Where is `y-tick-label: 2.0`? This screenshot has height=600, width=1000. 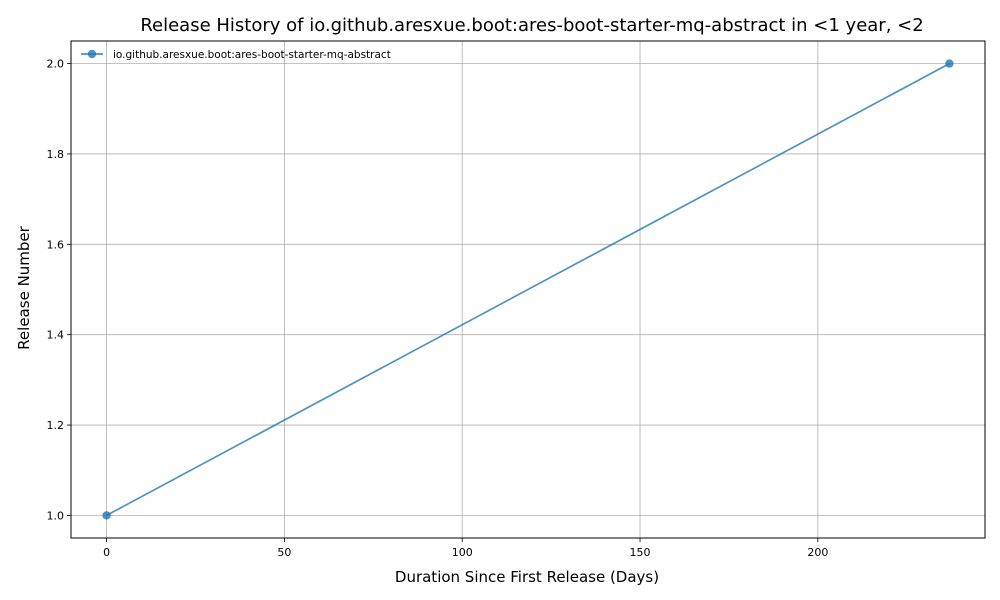 y-tick-label: 2.0 is located at coordinates (56, 64).